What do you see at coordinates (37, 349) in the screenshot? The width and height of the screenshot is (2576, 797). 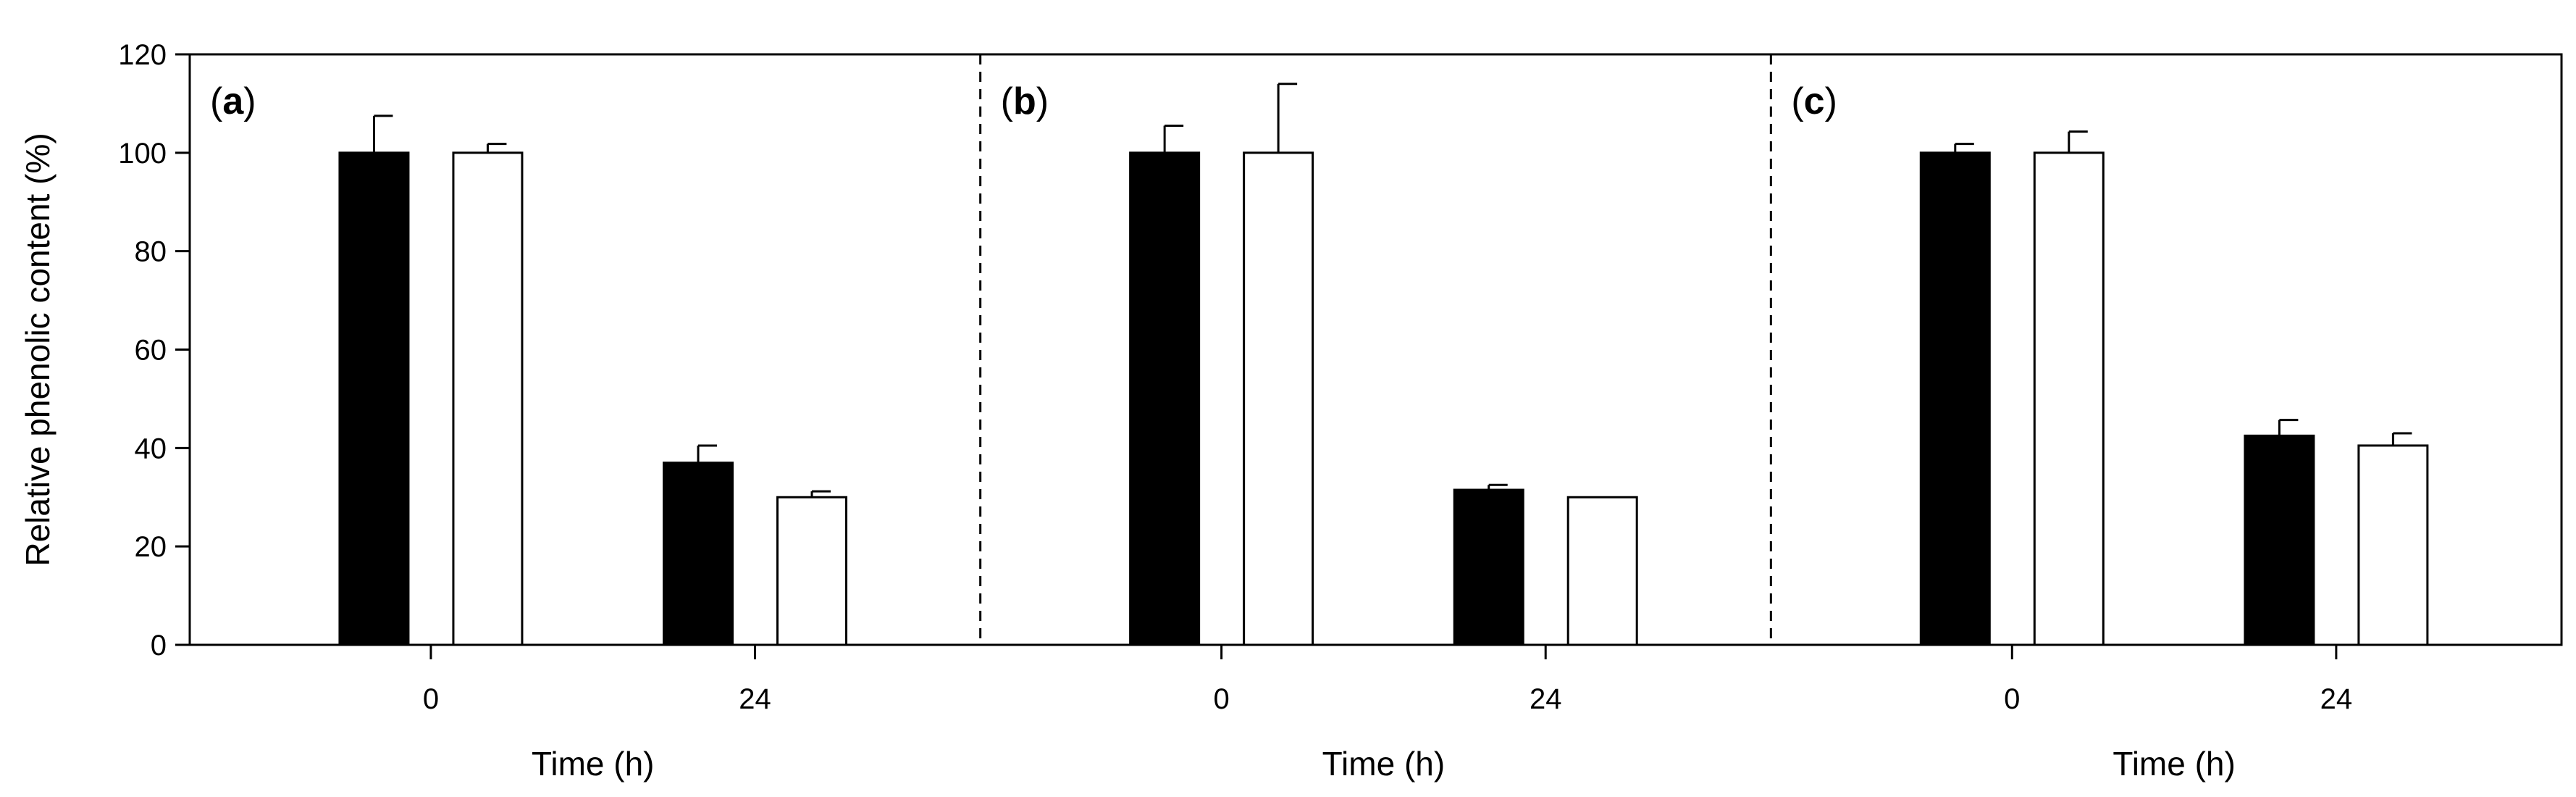 I see `y-axis-title: Relative phenolic content (%)` at bounding box center [37, 349].